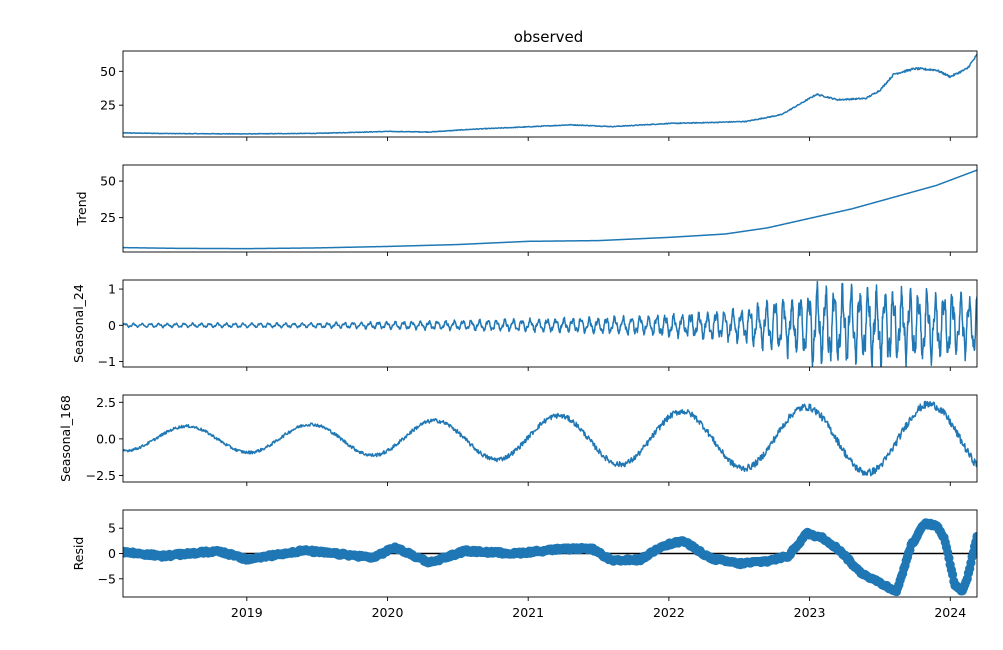 This screenshot has width=1003, height=650. I want to click on resid-marker, so click(974, 536).